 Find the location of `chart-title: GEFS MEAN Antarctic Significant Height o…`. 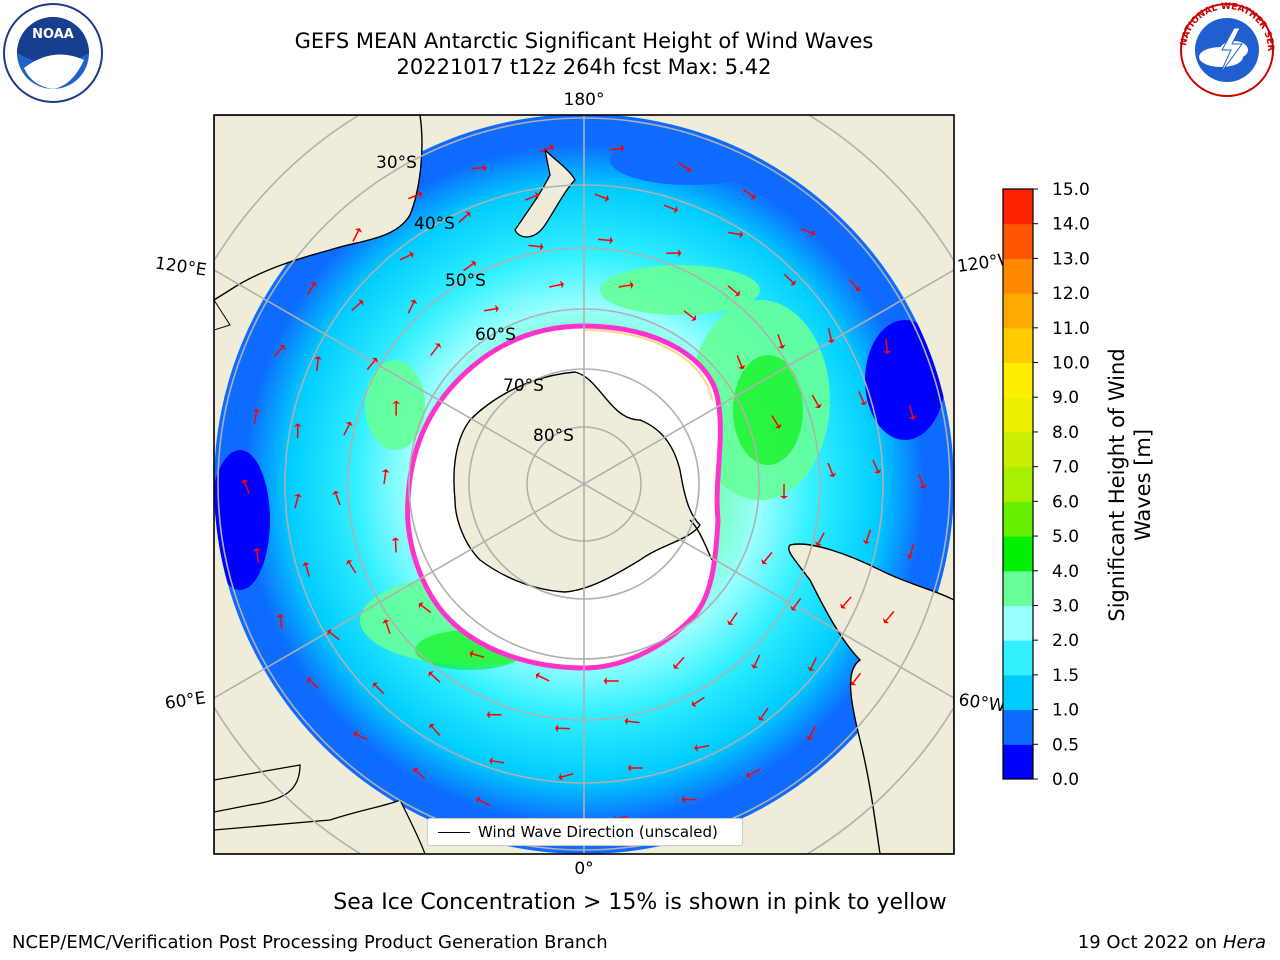

chart-title: GEFS MEAN Antarctic Significant Height o… is located at coordinates (584, 41).